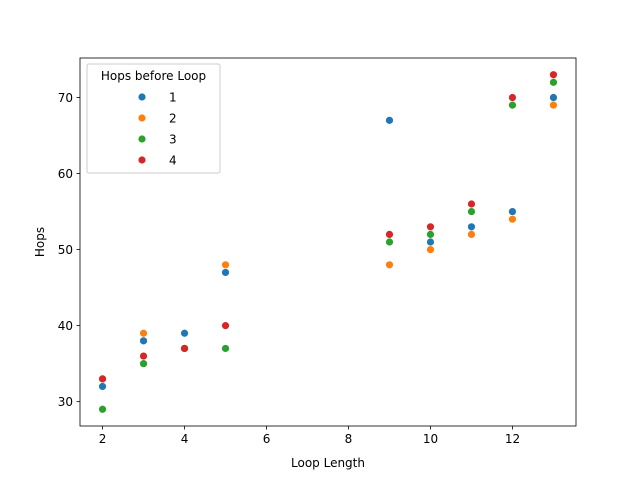  What do you see at coordinates (65, 326) in the screenshot?
I see `y-tick-label: 40` at bounding box center [65, 326].